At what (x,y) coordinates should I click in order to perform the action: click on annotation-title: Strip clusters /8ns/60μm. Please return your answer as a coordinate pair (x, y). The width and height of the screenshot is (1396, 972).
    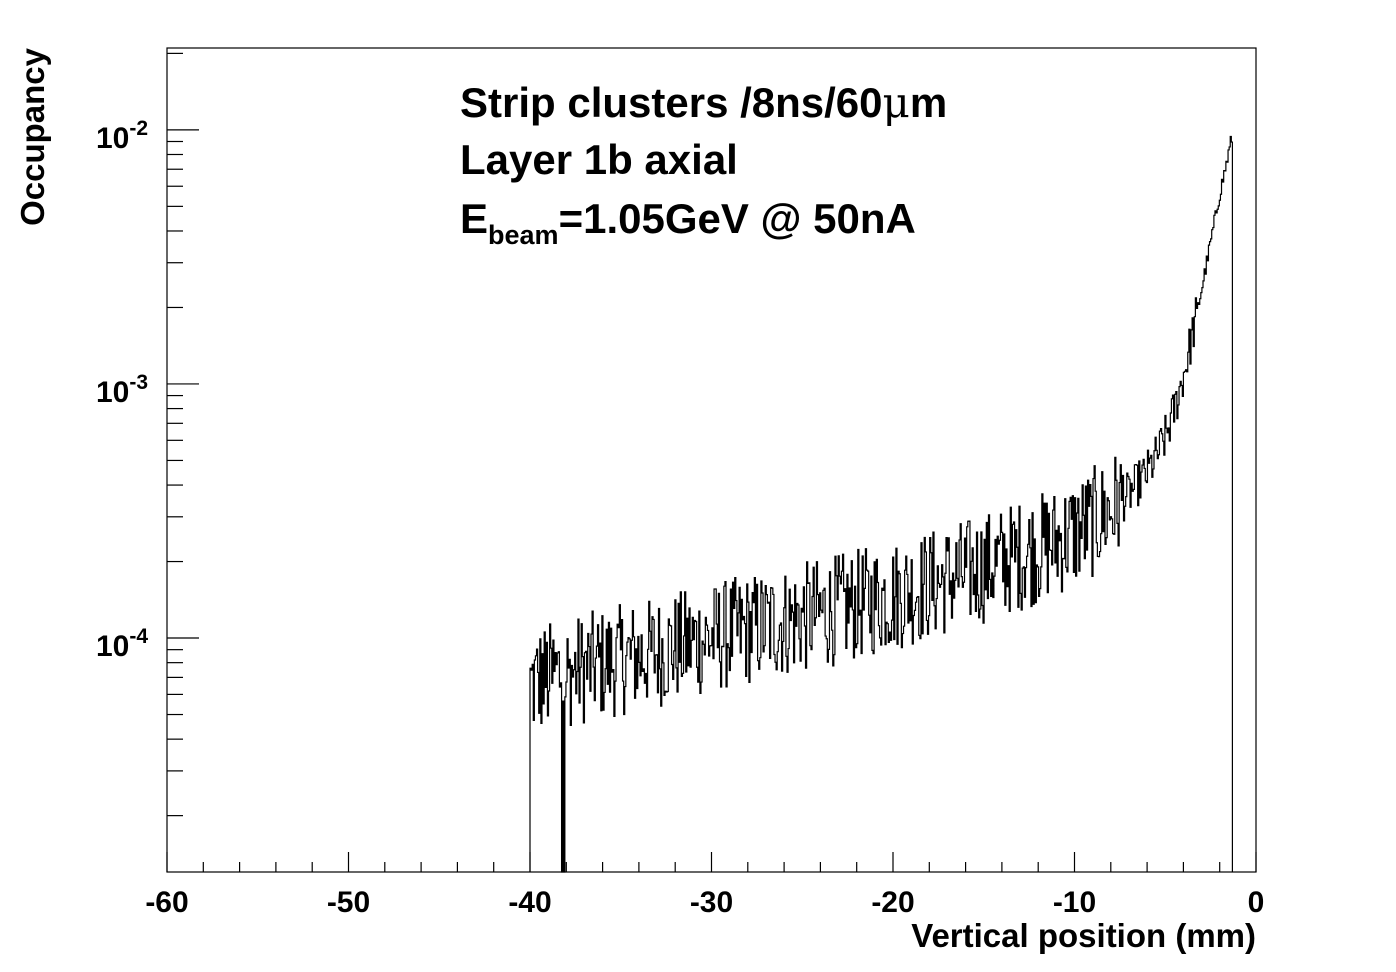
    Looking at the image, I should click on (703, 102).